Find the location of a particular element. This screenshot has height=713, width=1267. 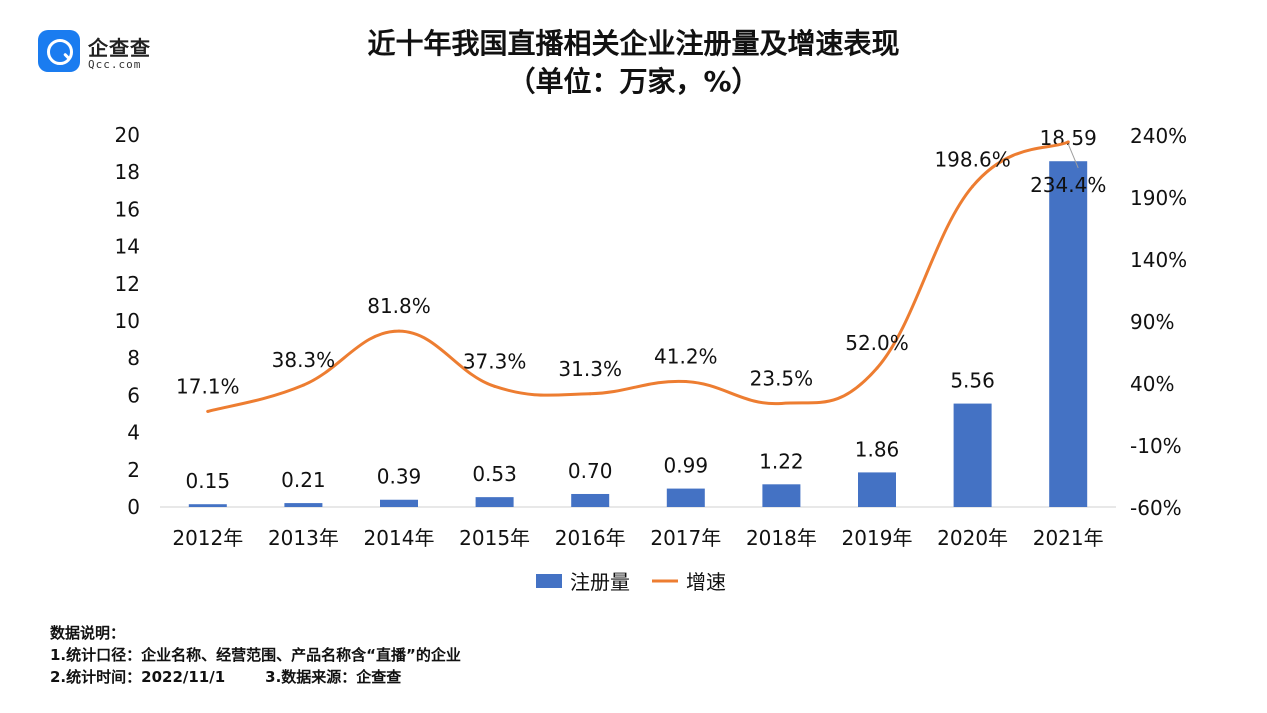

y-left-tick-label: 14 is located at coordinates (127, 247).